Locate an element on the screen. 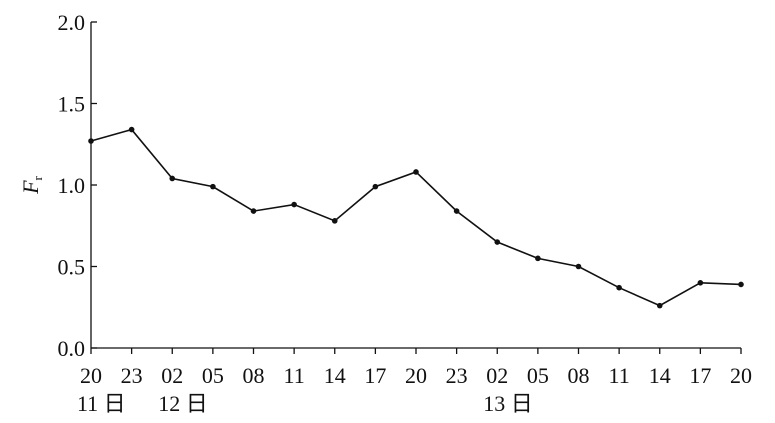 Image resolution: width=775 pixels, height=423 pixels. y-tick-label: 1.5 is located at coordinates (72, 104).